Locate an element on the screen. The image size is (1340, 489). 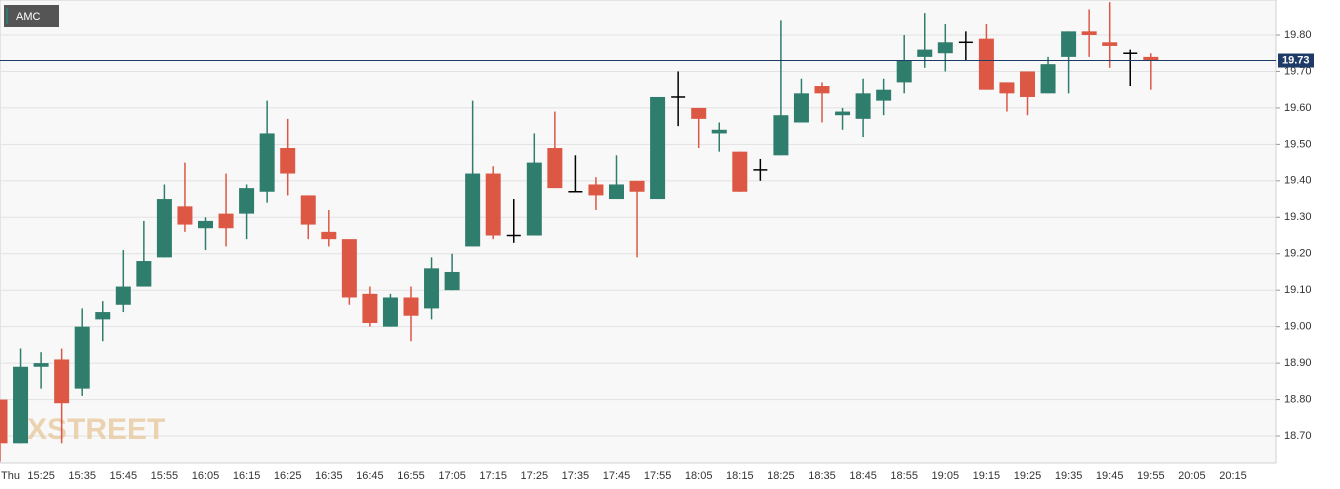
x-tick-label: 18:45 is located at coordinates (863, 476).